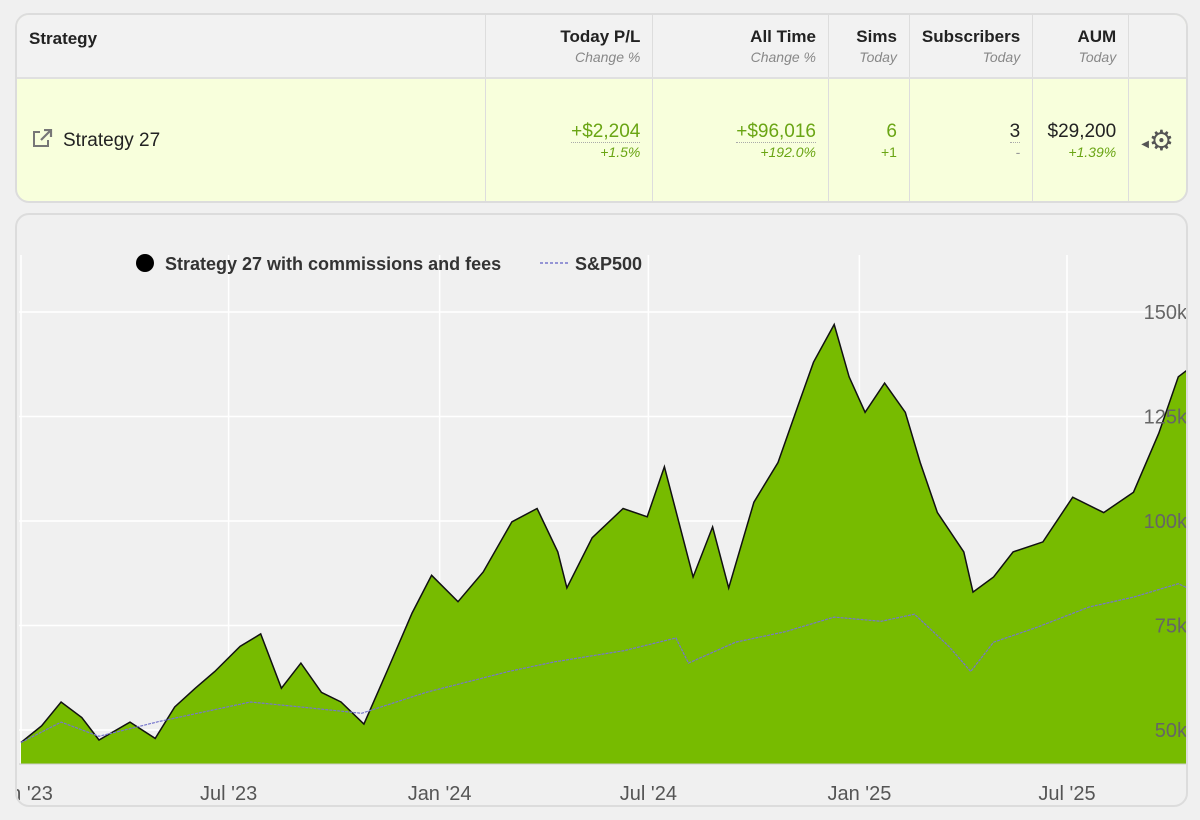 The width and height of the screenshot is (1200, 820). What do you see at coordinates (1171, 731) in the screenshot?
I see `y-tick-label: 50k` at bounding box center [1171, 731].